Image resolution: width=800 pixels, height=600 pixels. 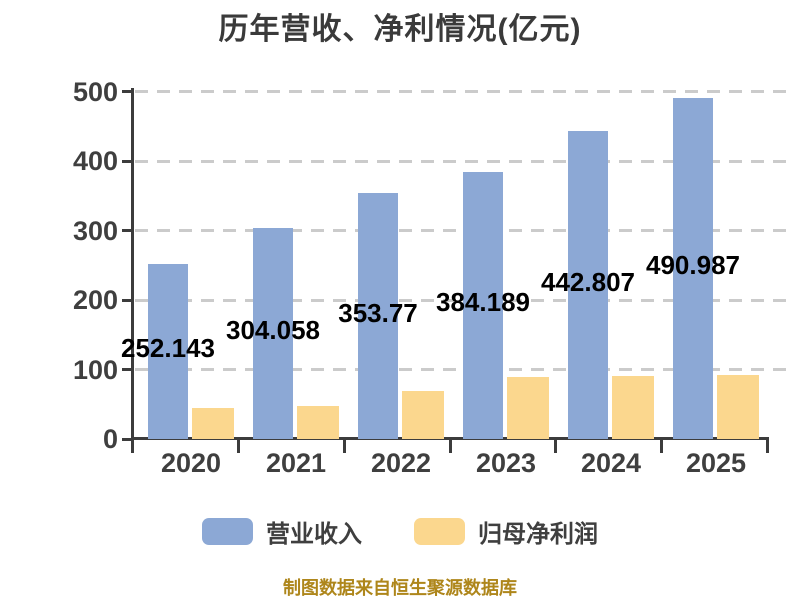 I want to click on legend-swatch-profit, so click(x=439, y=531).